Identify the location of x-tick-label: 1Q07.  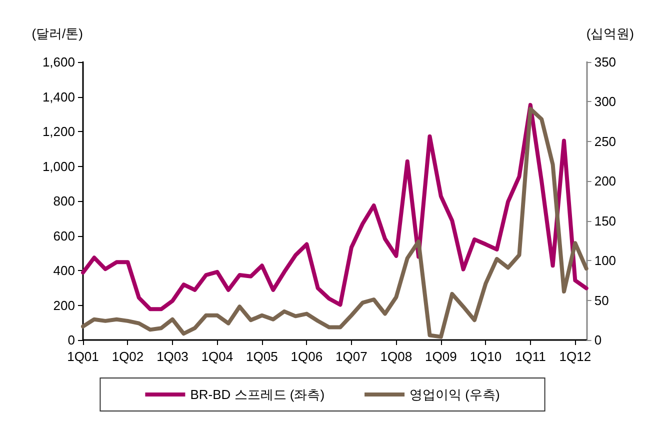
(352, 356).